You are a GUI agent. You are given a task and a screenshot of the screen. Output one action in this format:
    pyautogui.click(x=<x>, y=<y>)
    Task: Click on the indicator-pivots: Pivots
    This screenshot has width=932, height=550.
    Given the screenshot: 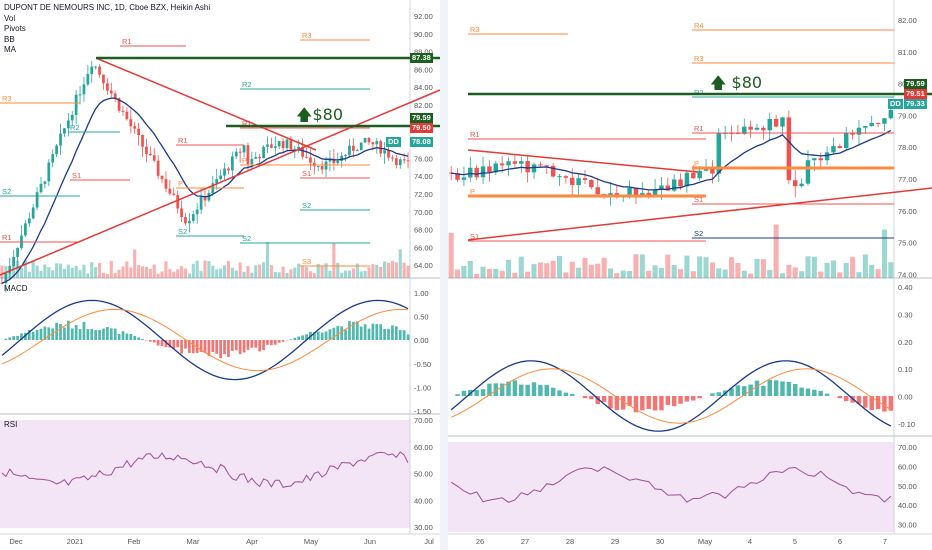 What is the action you would take?
    pyautogui.click(x=15, y=28)
    